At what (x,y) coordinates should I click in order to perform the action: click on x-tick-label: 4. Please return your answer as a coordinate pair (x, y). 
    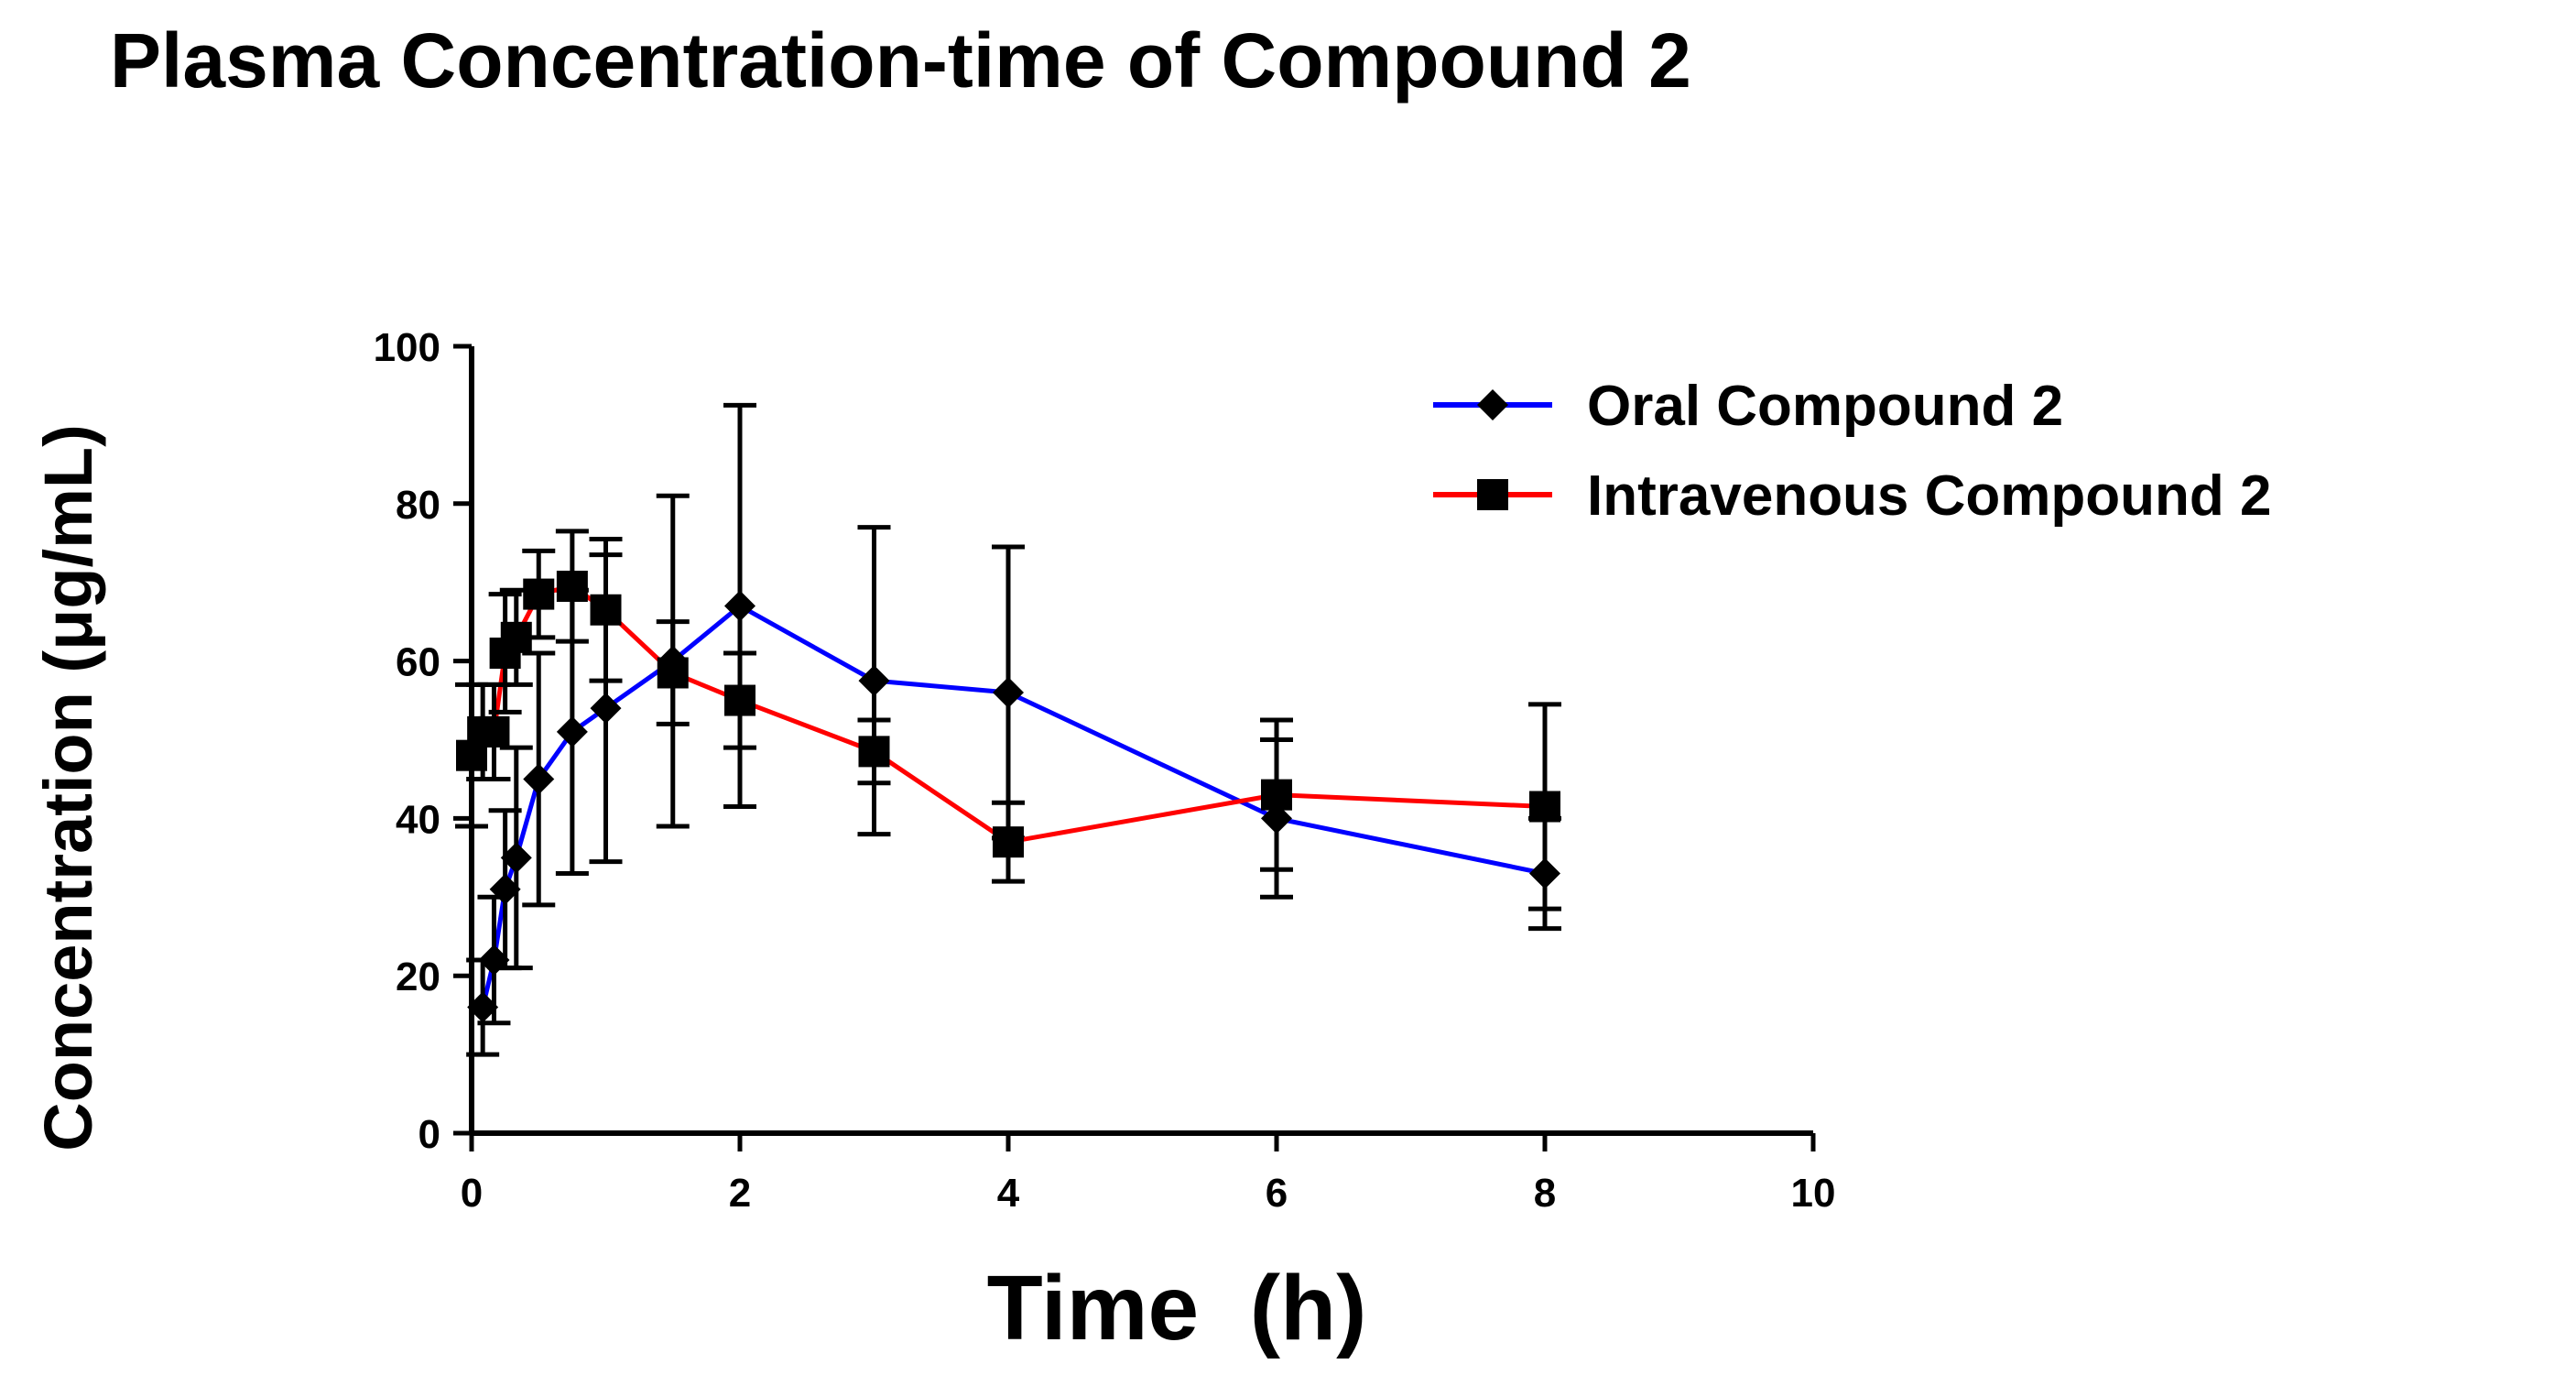
    Looking at the image, I should click on (1008, 1194).